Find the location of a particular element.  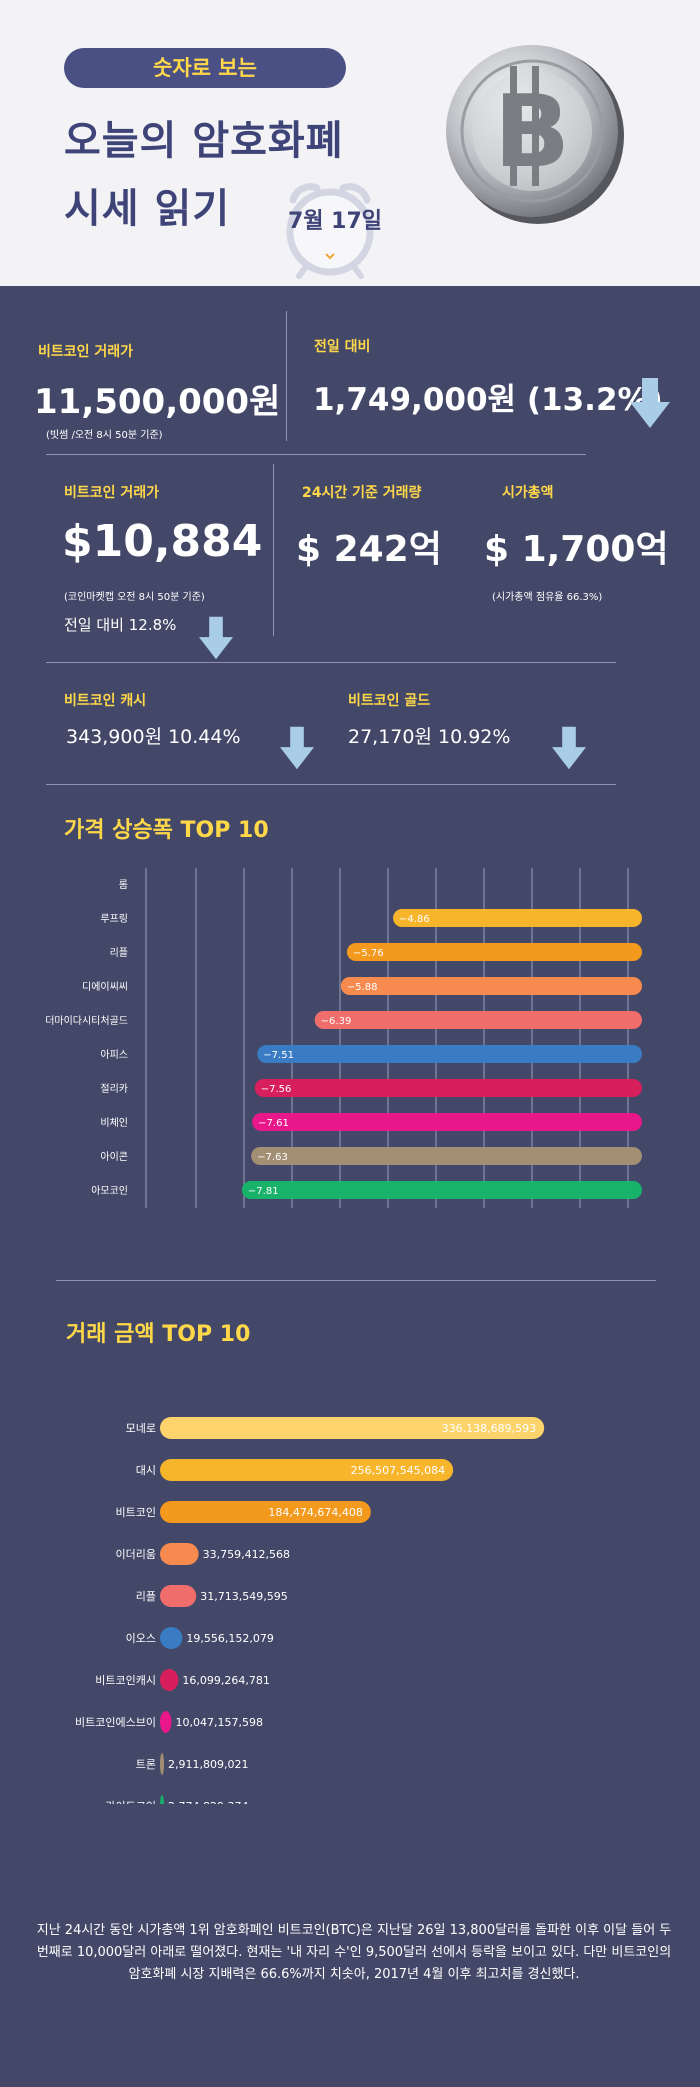

btc-krw-value: 11,500,000원 is located at coordinates (157, 402).